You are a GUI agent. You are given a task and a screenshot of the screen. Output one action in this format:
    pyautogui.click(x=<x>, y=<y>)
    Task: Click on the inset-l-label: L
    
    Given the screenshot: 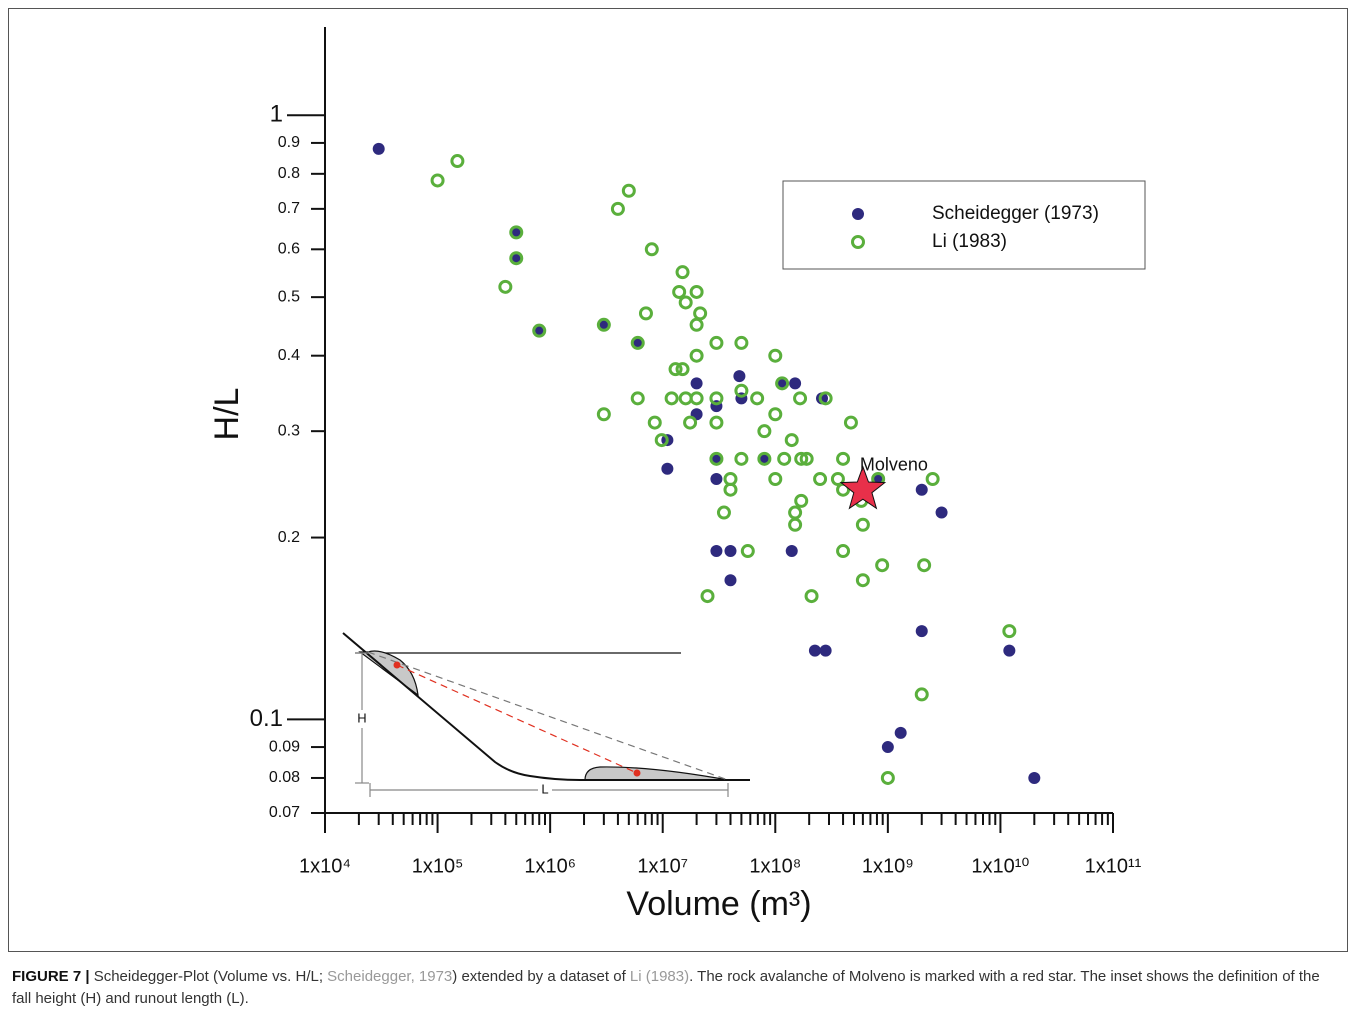 What is the action you would take?
    pyautogui.click(x=544, y=788)
    